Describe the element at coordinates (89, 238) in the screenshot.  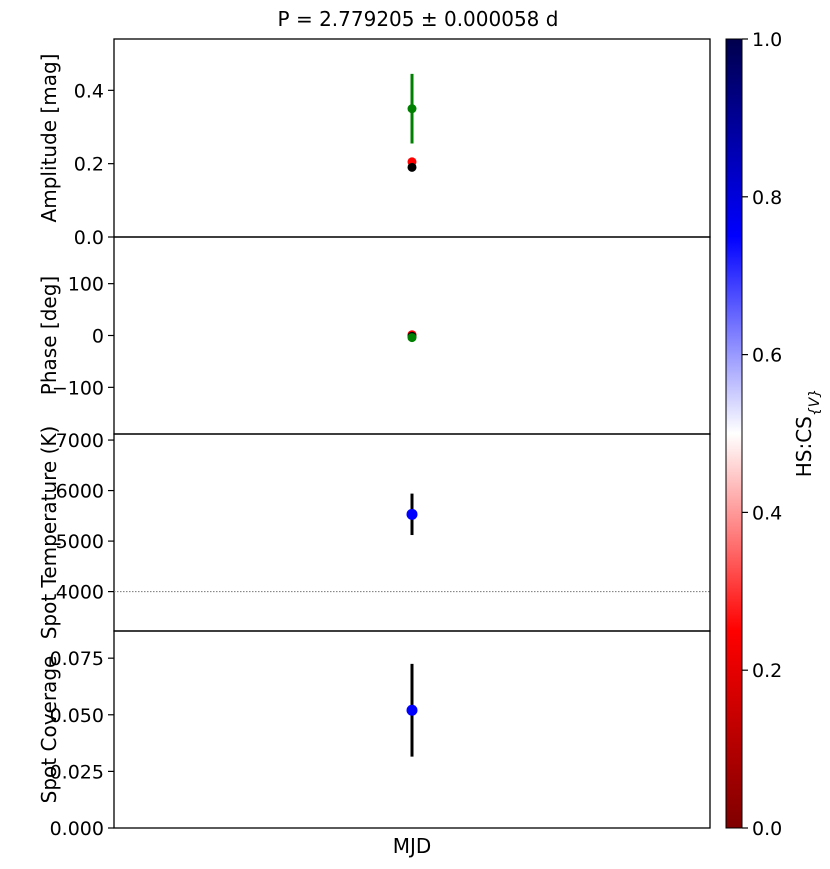
I see `y-tick-label: 0.0` at that location.